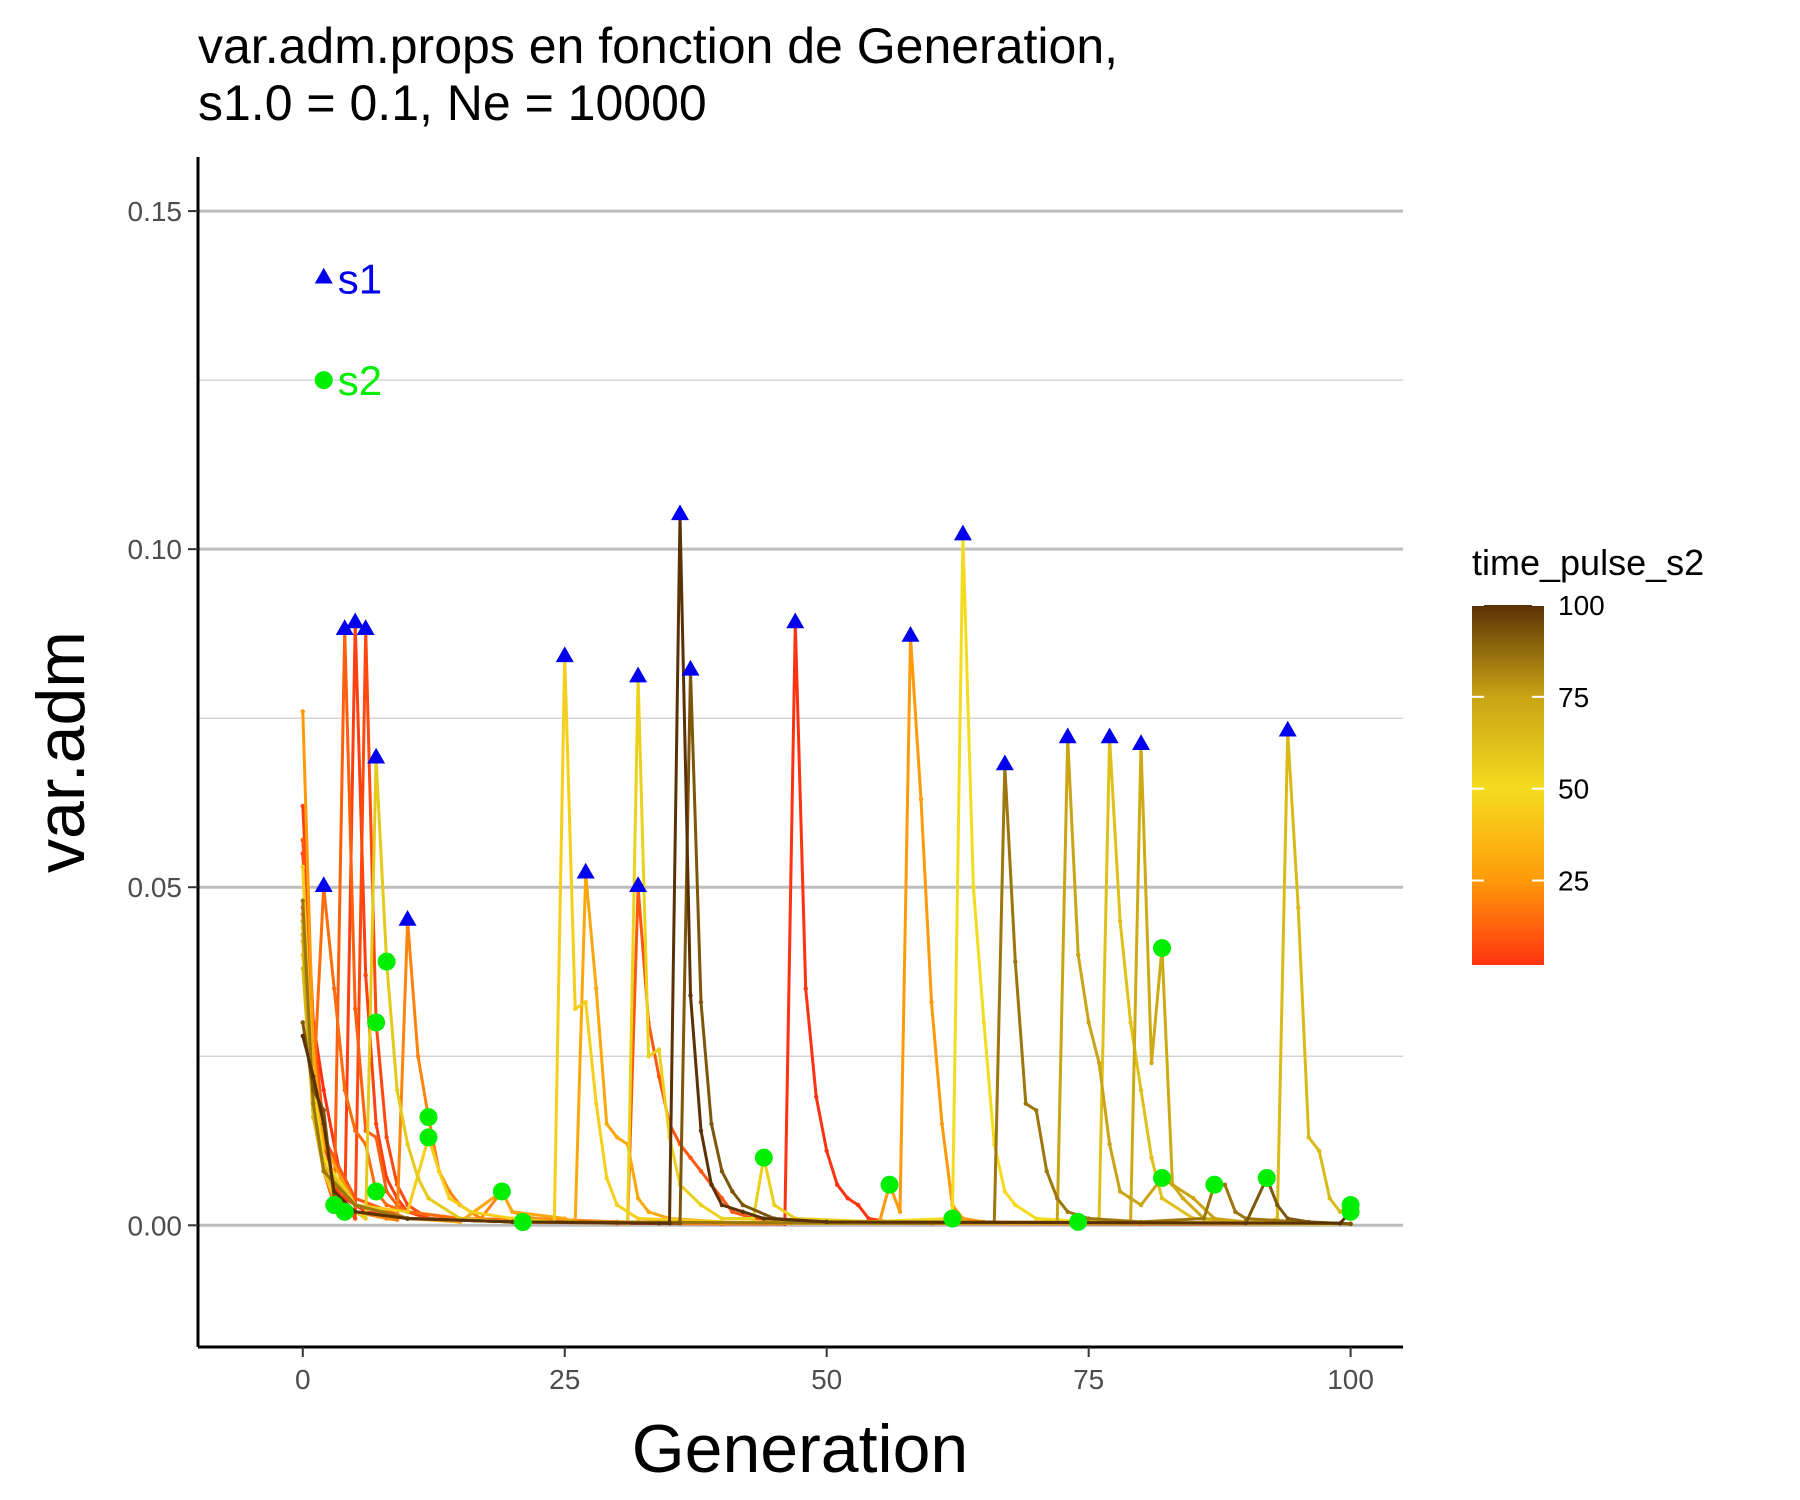 The image size is (1800, 1500). What do you see at coordinates (360, 380) in the screenshot?
I see `annotation-label-s2: s2` at bounding box center [360, 380].